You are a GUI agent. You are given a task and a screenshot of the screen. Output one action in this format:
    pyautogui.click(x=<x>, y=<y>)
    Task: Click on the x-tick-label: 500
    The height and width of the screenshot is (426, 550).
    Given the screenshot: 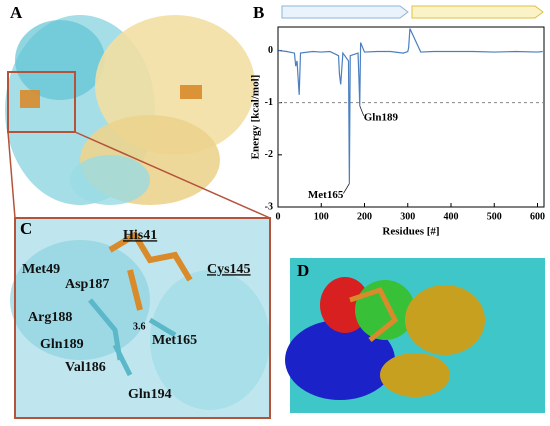 What is the action you would take?
    pyautogui.click(x=494, y=216)
    